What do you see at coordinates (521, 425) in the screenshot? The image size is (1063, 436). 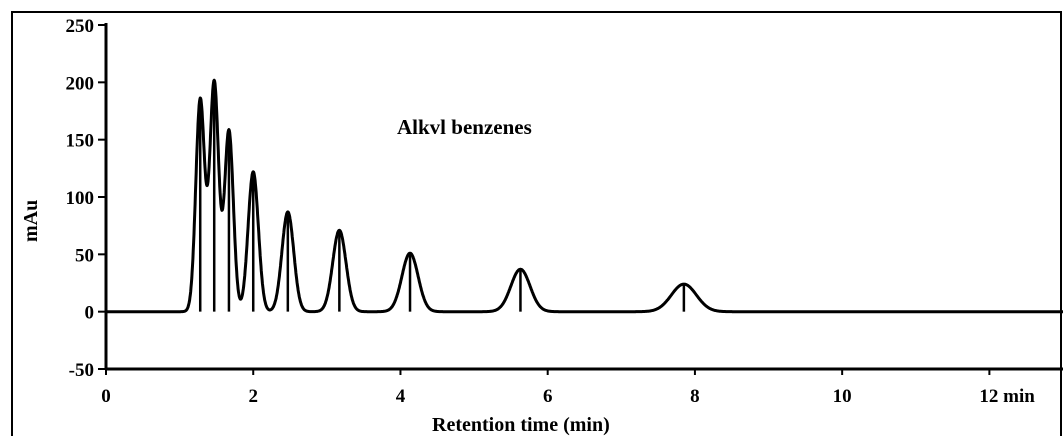 I see `x-axis-title: Retention time (min)` at bounding box center [521, 425].